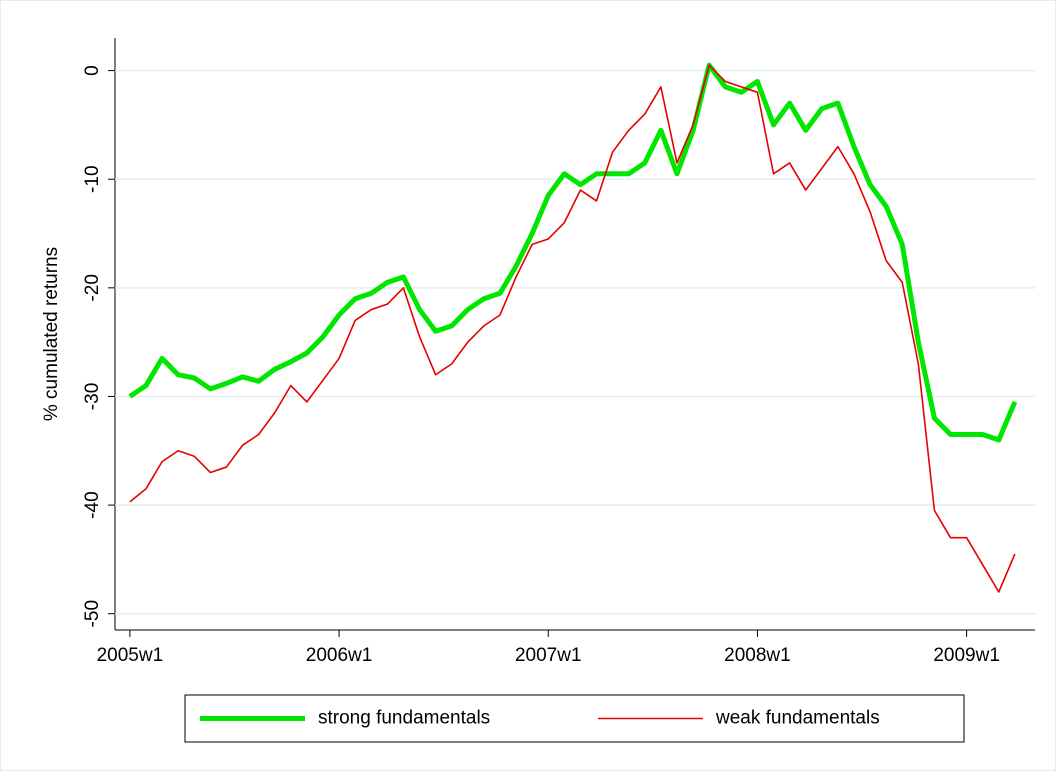 This screenshot has width=1056, height=771. I want to click on y-tick-label: -20, so click(92, 287).